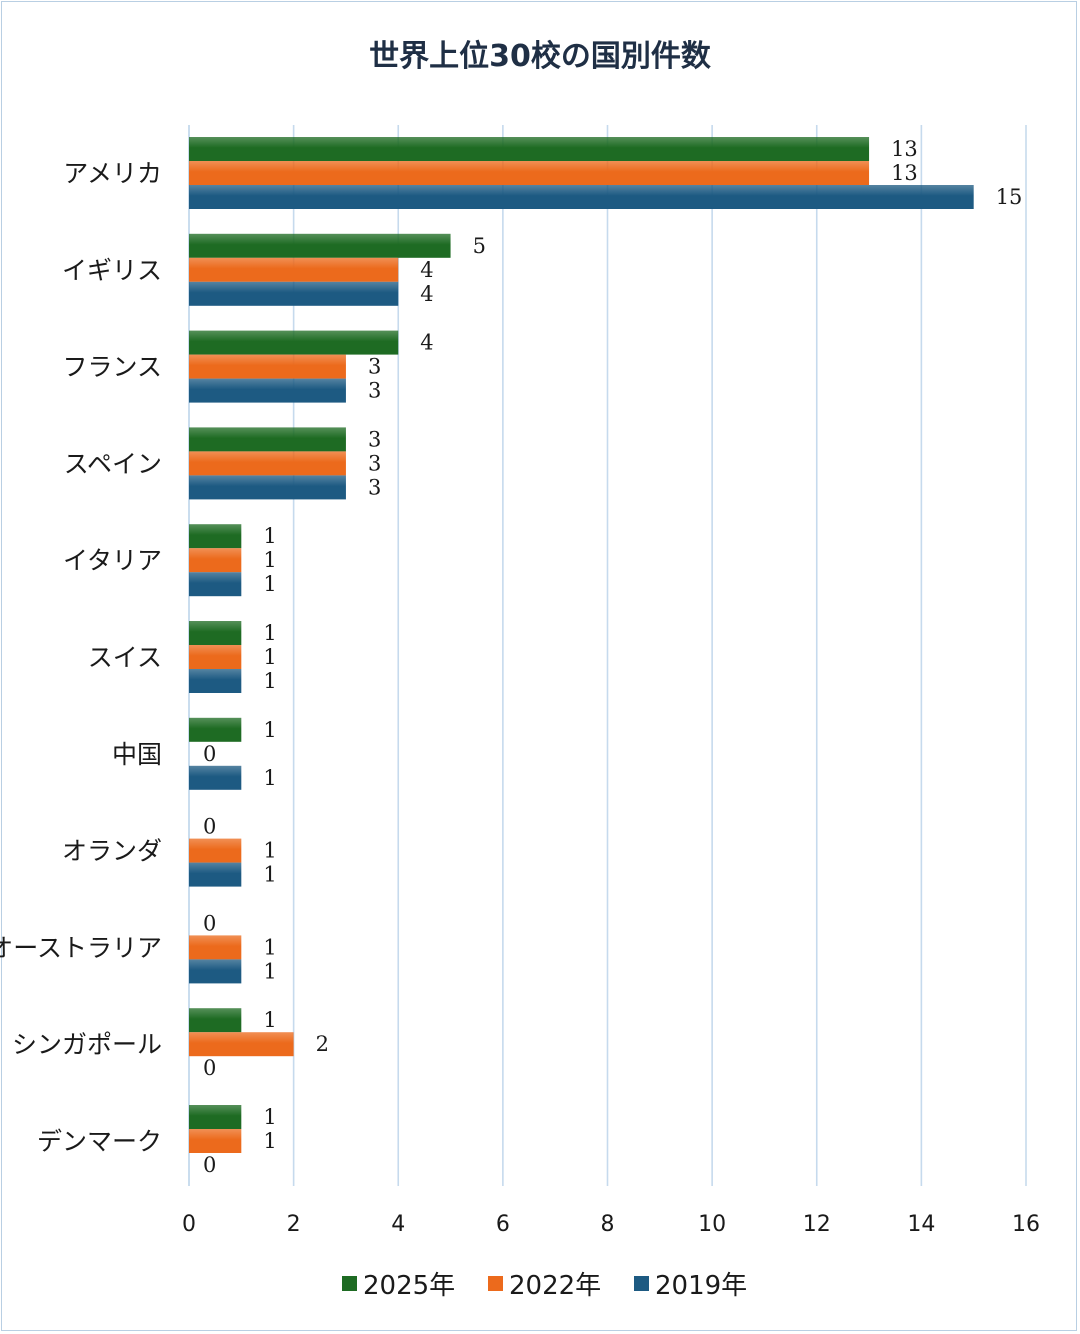 The height and width of the screenshot is (1334, 1080). I want to click on data-label: 15, so click(1009, 197).